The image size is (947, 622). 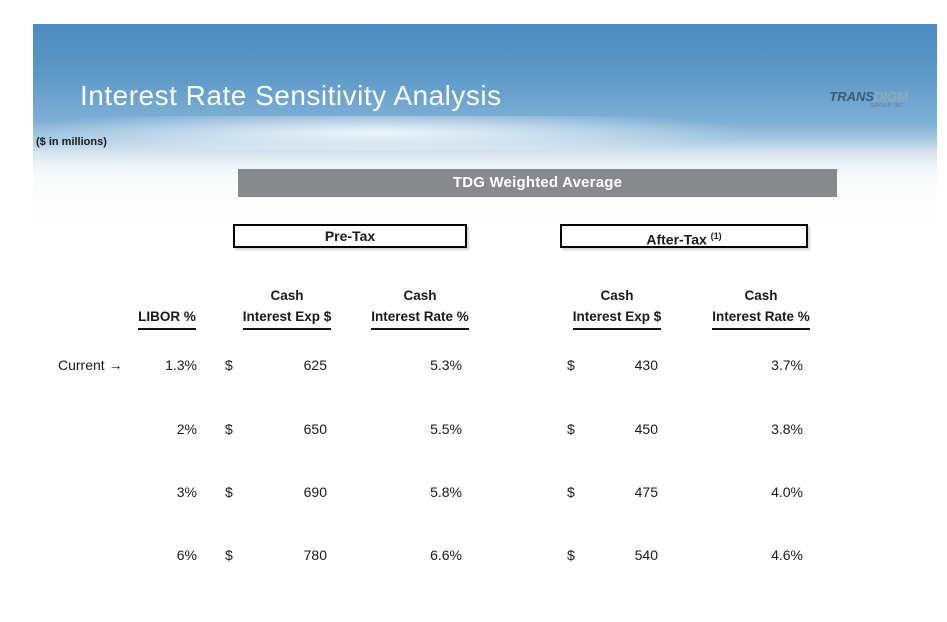 I want to click on table-row: Current → 1.3% $ 625 5.3% $ 430 3.7%, so click(x=473, y=365).